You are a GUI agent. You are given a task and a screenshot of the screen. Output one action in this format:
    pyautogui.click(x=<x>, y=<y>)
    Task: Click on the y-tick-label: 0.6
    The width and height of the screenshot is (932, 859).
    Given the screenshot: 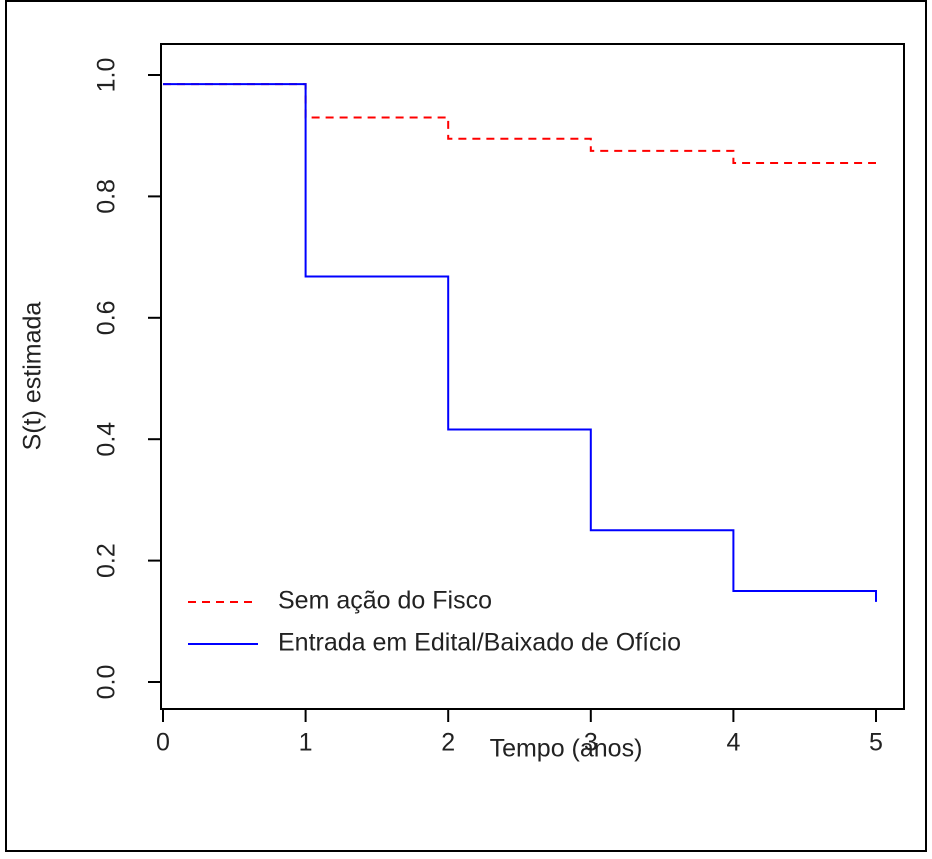 What is the action you would take?
    pyautogui.click(x=107, y=317)
    